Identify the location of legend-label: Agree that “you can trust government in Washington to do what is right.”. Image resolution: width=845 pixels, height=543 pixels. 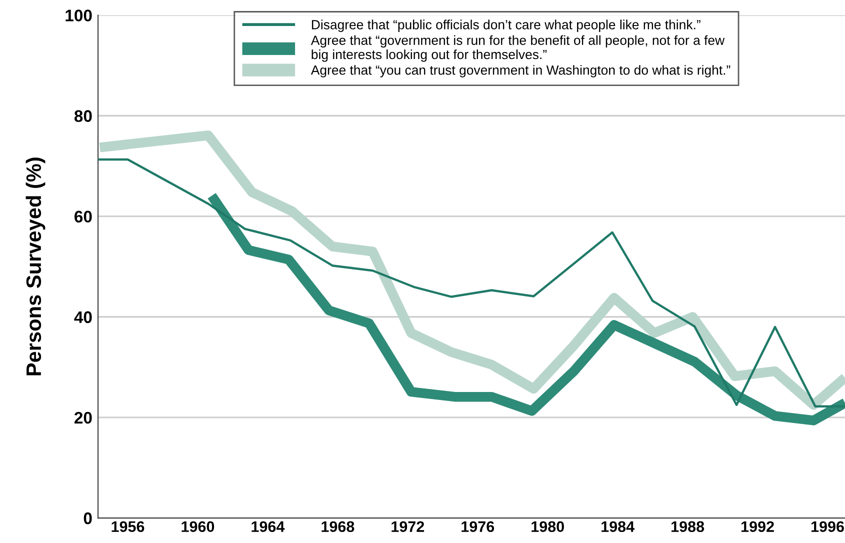
(520, 71).